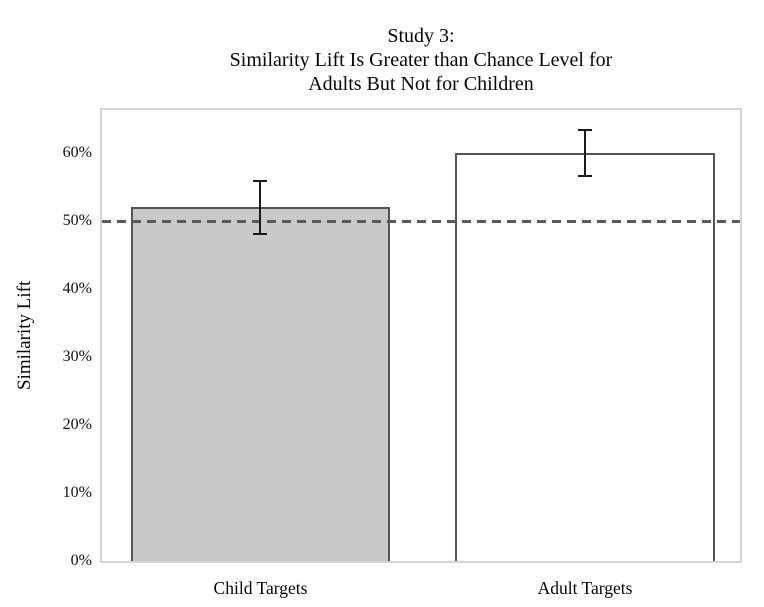 Image resolution: width=764 pixels, height=607 pixels. Describe the element at coordinates (421, 36) in the screenshot. I see `chart-title-line-1: Study 3:` at that location.